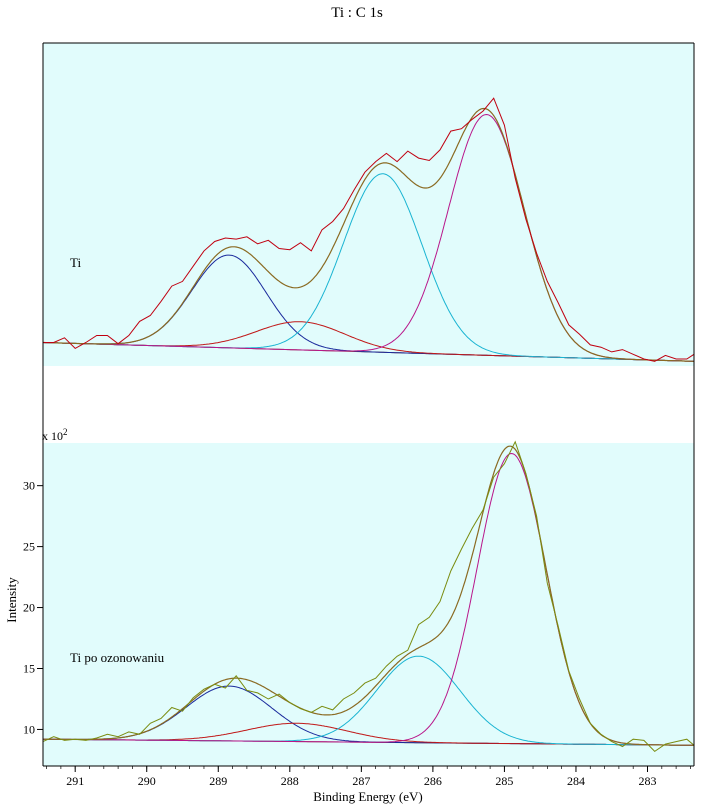 This screenshot has height=806, width=702. I want to click on chart-title: Ti : C 1s, so click(357, 13).